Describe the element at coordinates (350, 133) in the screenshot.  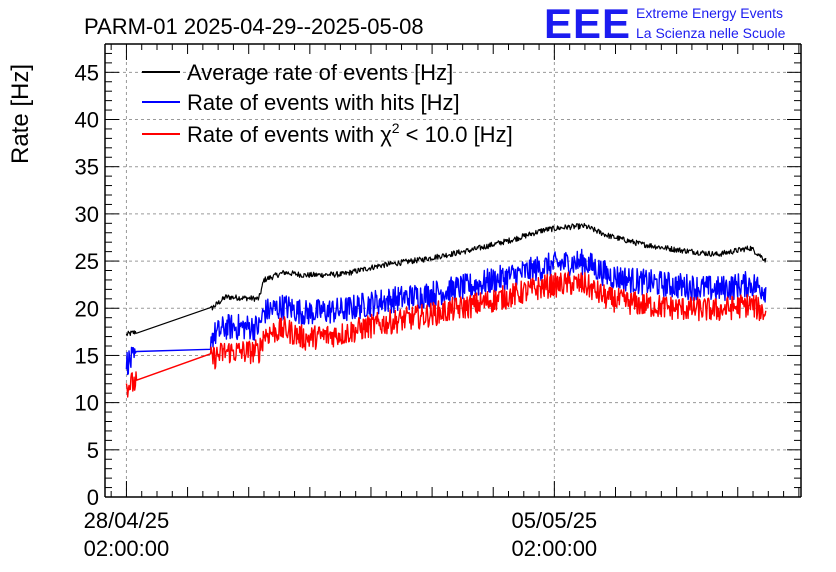
I see `legend-label-3: Rate of events with χ2 < 10.0 [Hz]` at that location.